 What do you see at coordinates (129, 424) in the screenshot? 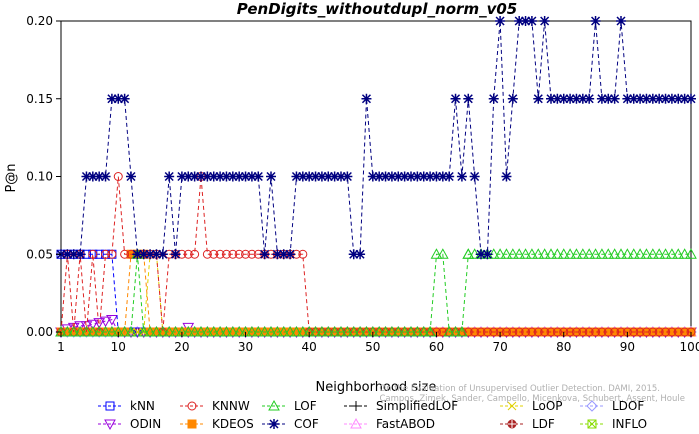
I see `legend-item-odin: ODIN` at bounding box center [129, 424].